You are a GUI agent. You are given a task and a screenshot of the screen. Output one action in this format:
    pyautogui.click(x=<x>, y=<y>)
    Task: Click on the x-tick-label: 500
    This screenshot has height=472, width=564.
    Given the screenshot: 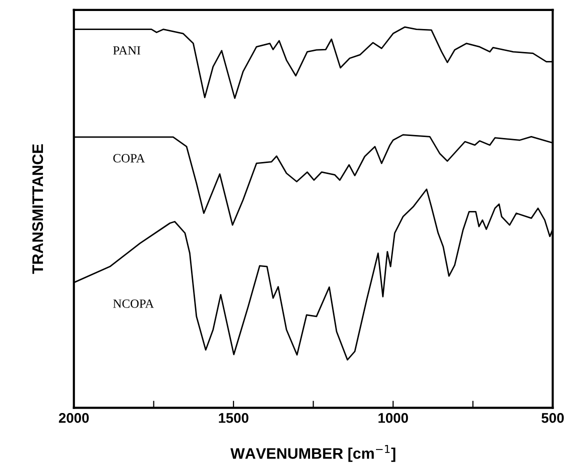 What is the action you would take?
    pyautogui.click(x=553, y=418)
    